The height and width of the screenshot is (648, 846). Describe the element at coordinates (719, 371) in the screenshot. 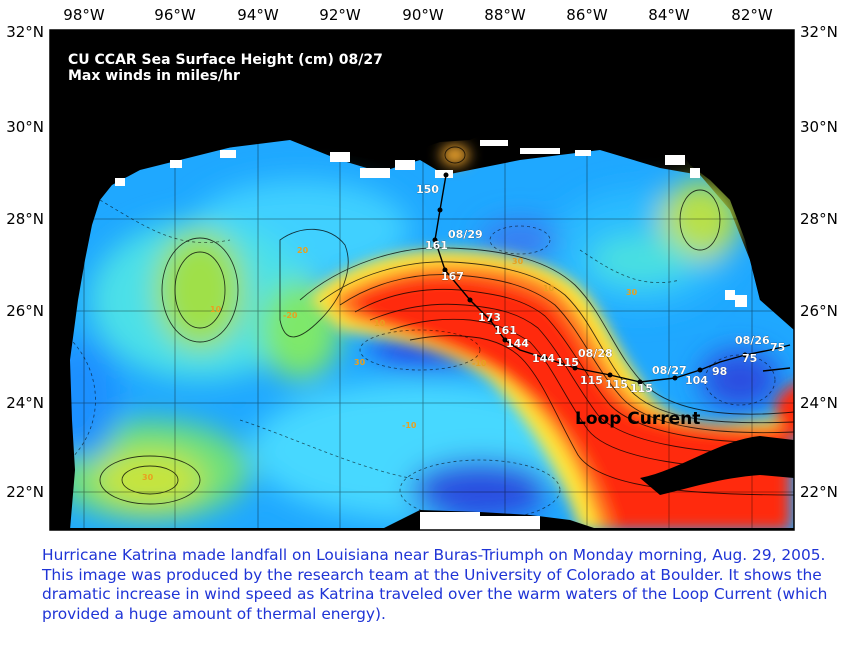

I see `track-label: 98` at that location.